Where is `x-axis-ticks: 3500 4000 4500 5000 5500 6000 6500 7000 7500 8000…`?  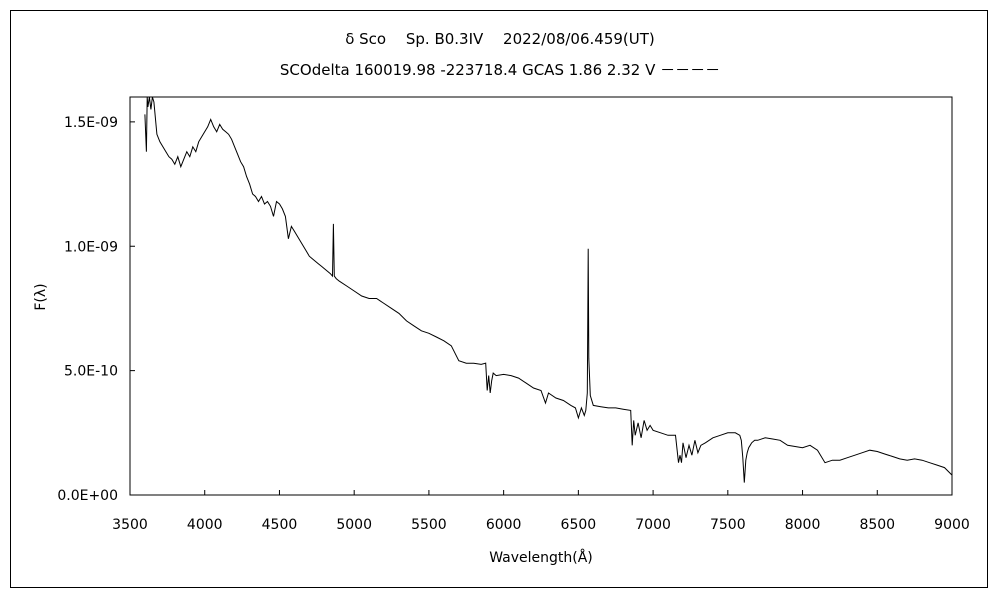 x-axis-ticks: 3500 4000 4500 5000 5500 6000 6500 7000 7500 8000… is located at coordinates (541, 511).